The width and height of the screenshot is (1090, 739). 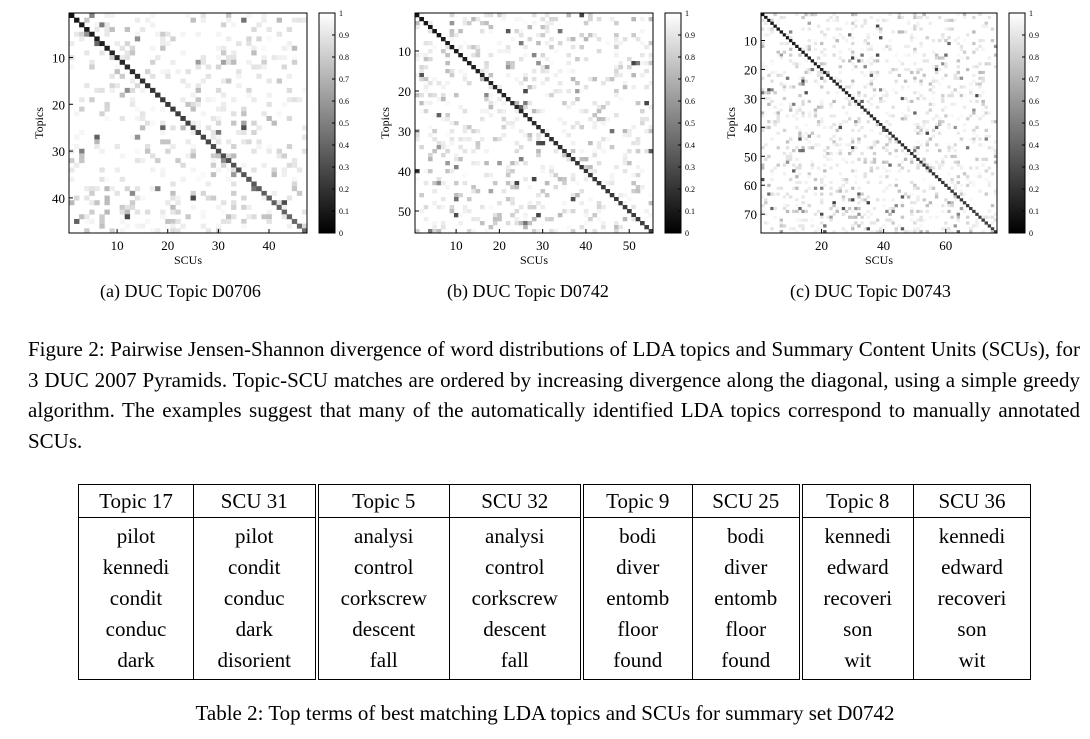 What do you see at coordinates (1034, 123) in the screenshot?
I see `colorbar-tick-label: 0.5` at bounding box center [1034, 123].